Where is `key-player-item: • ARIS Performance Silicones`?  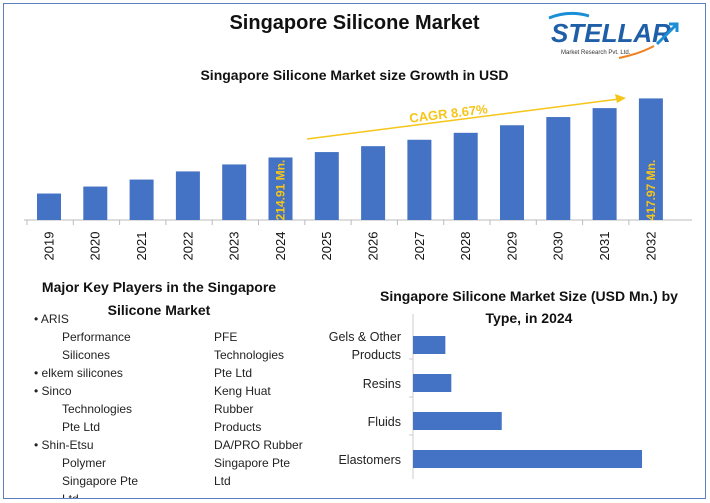
key-player-item: • ARIS Performance Silicones is located at coordinates (119, 337).